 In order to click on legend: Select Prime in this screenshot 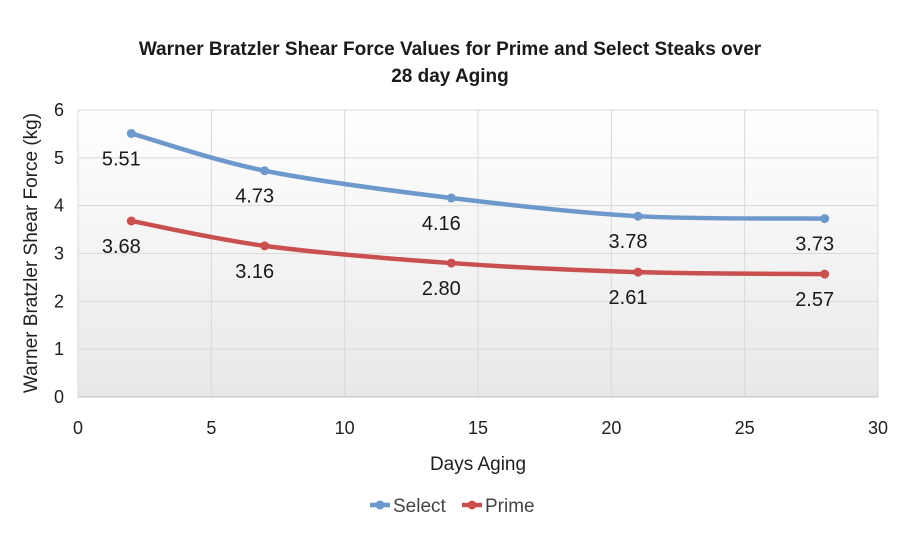, I will do `click(452, 506)`.